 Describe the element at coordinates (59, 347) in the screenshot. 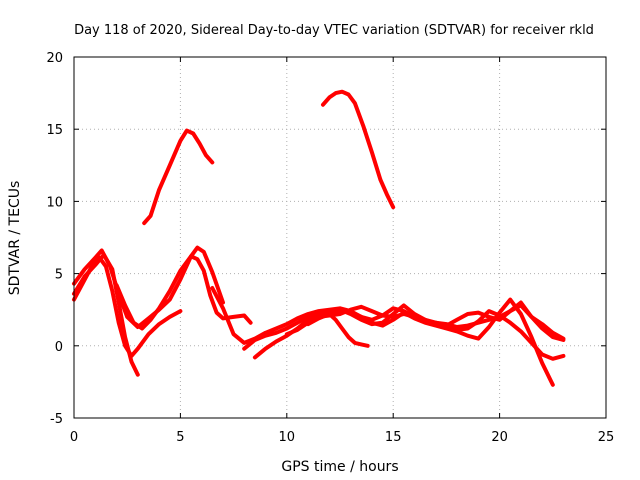

I see `y-tick-label: 0` at that location.